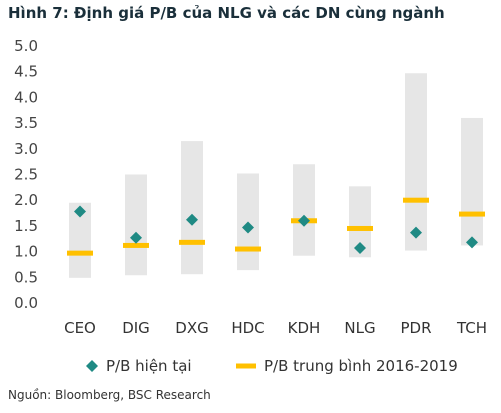  I want to click on legend-dash-icon, so click(246, 366).